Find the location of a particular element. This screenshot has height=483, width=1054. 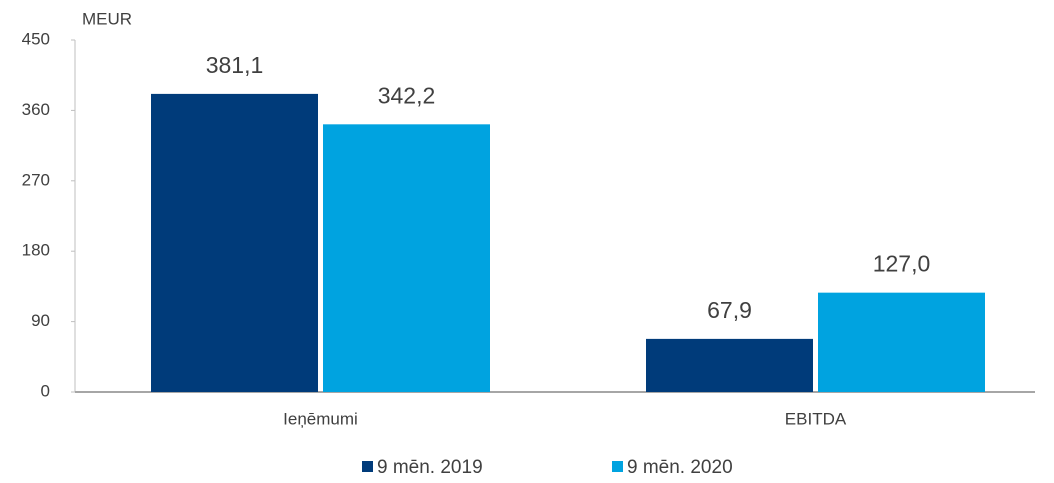

y-tick-label: 450 is located at coordinates (36, 38).